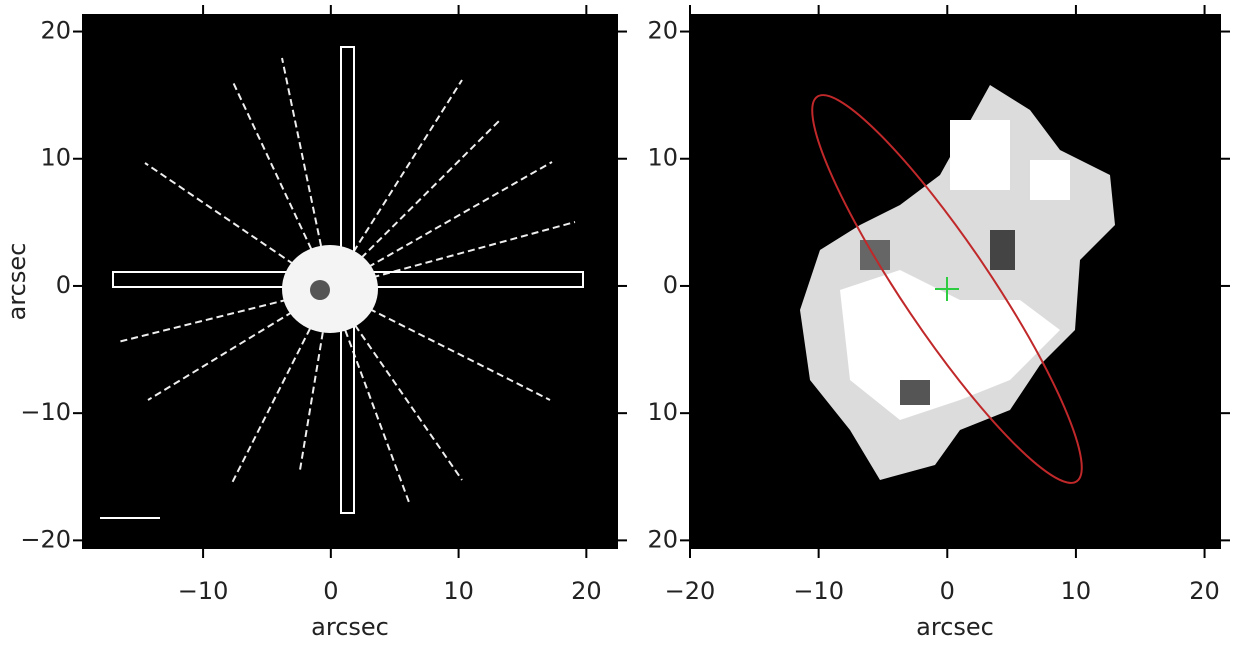 Image resolution: width=1234 pixels, height=646 pixels. I want to click on y-tick-label: −20, so click(45, 539).